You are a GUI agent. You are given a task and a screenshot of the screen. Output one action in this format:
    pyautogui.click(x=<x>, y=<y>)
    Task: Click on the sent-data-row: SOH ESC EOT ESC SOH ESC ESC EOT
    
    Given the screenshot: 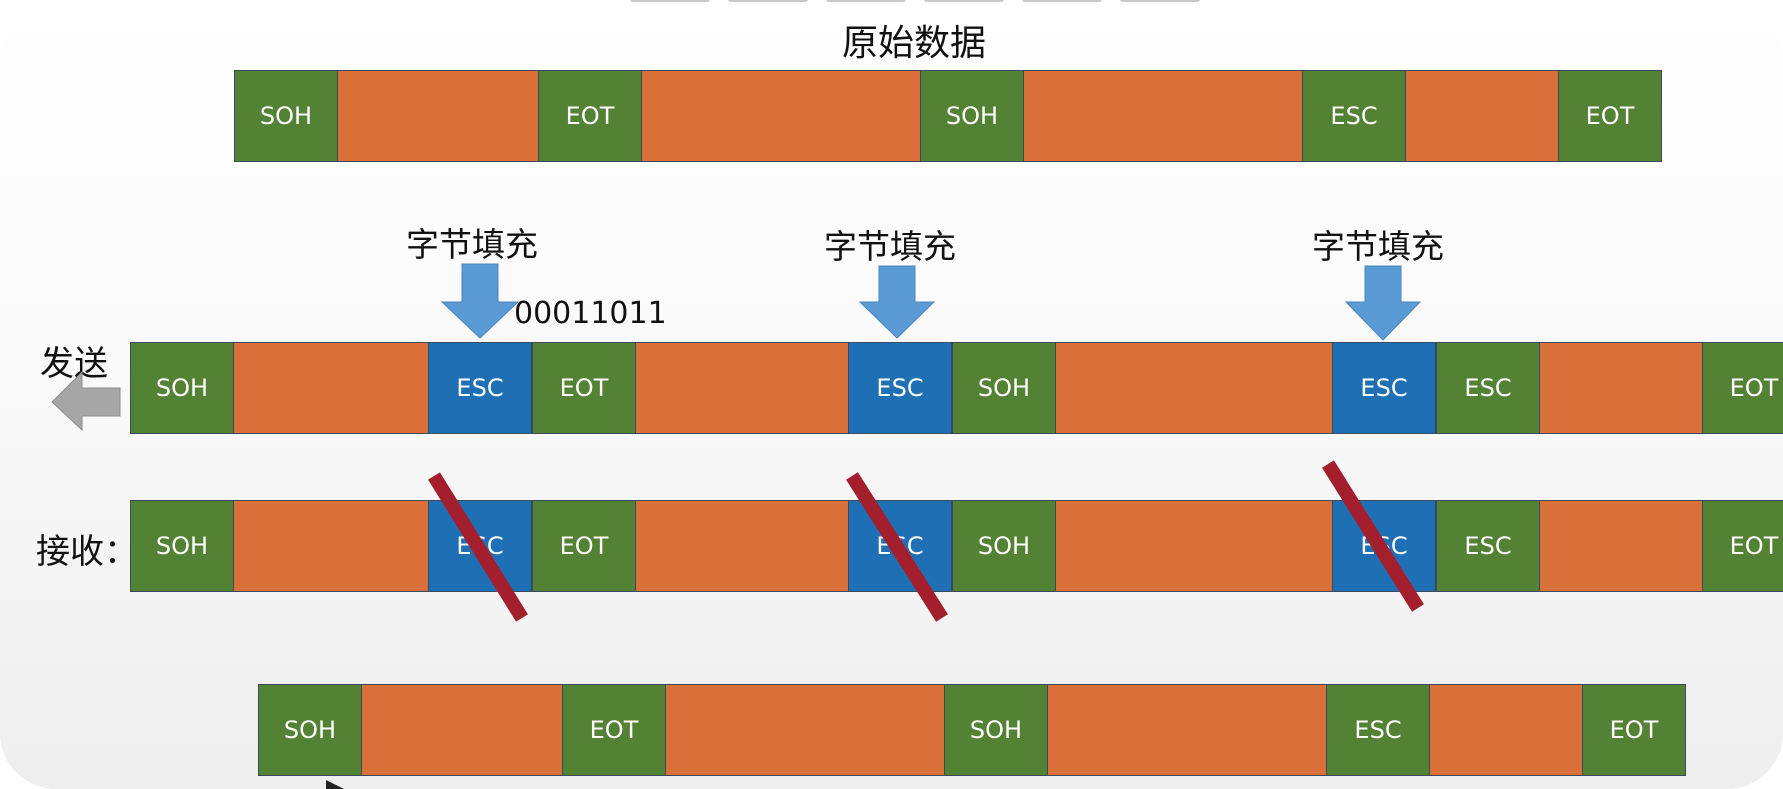 What is the action you would take?
    pyautogui.click(x=956, y=388)
    